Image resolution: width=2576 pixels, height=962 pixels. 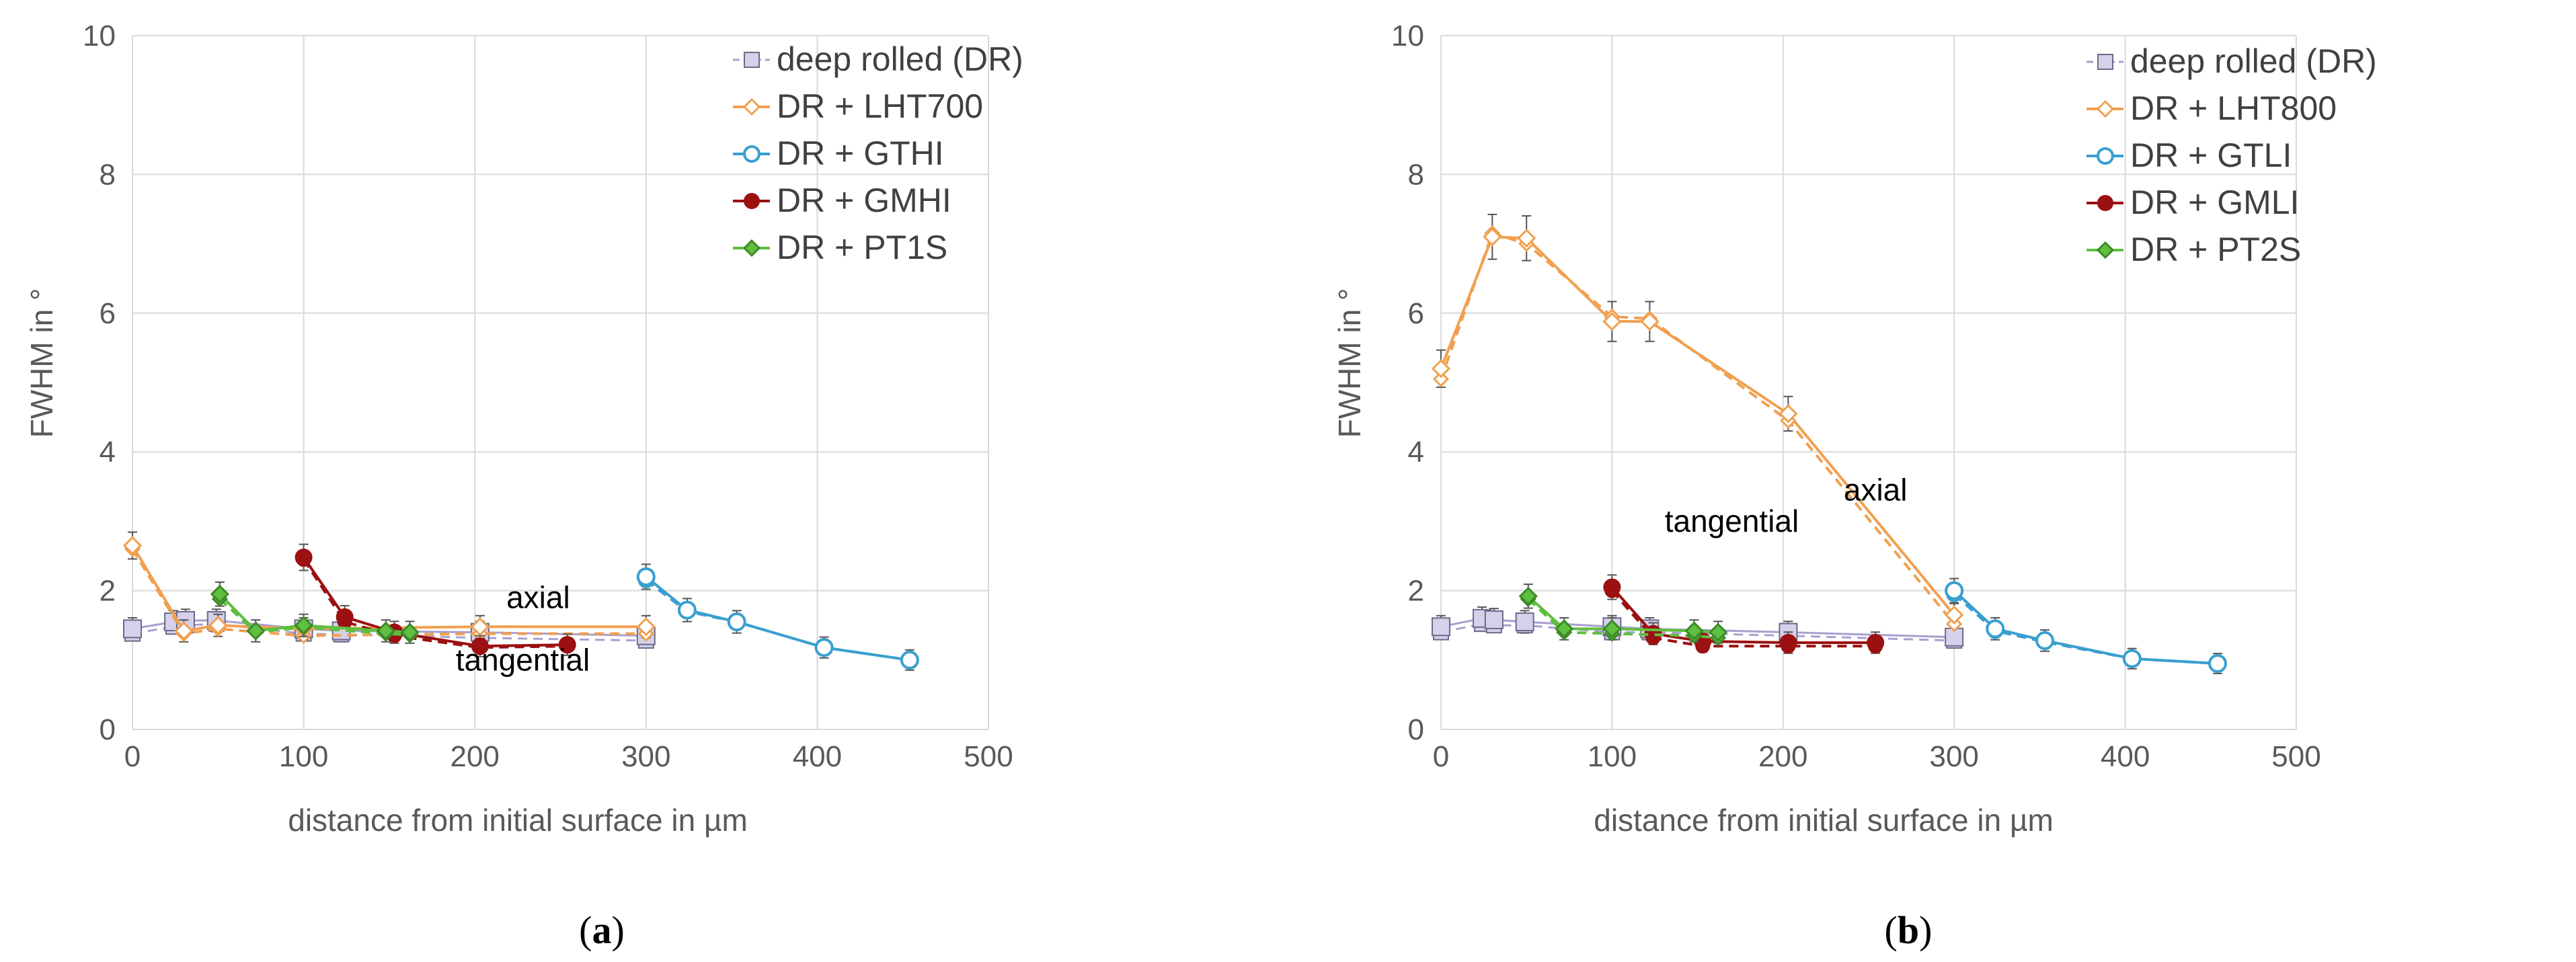 I want to click on legend-item: DR + GMHI, so click(x=842, y=201).